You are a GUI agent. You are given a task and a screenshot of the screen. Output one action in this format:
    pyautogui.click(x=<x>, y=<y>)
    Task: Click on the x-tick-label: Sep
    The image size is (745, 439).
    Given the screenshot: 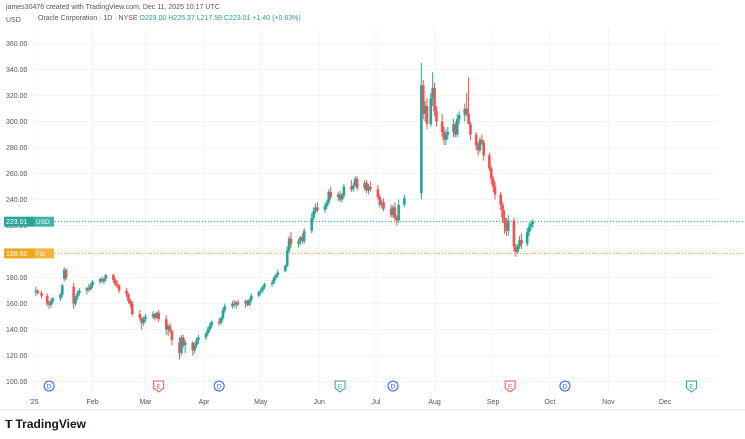 What is the action you would take?
    pyautogui.click(x=493, y=402)
    